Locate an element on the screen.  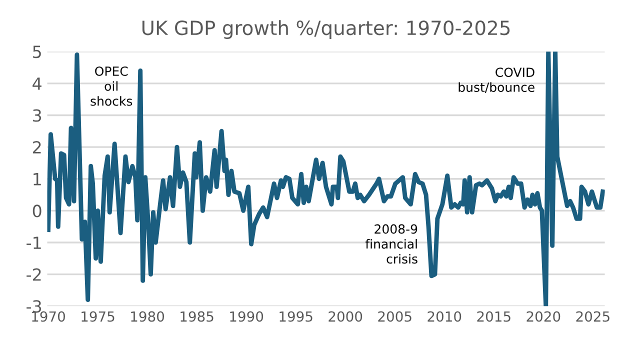
y-tick-label: -2 is located at coordinates (33, 274).